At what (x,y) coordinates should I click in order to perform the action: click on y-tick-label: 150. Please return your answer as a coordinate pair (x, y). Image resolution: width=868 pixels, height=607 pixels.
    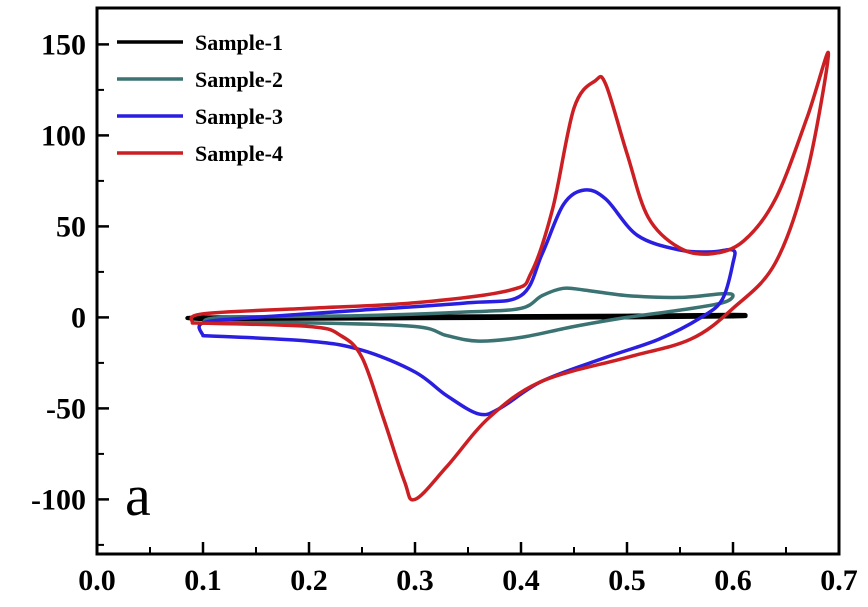
    Looking at the image, I should click on (63, 44).